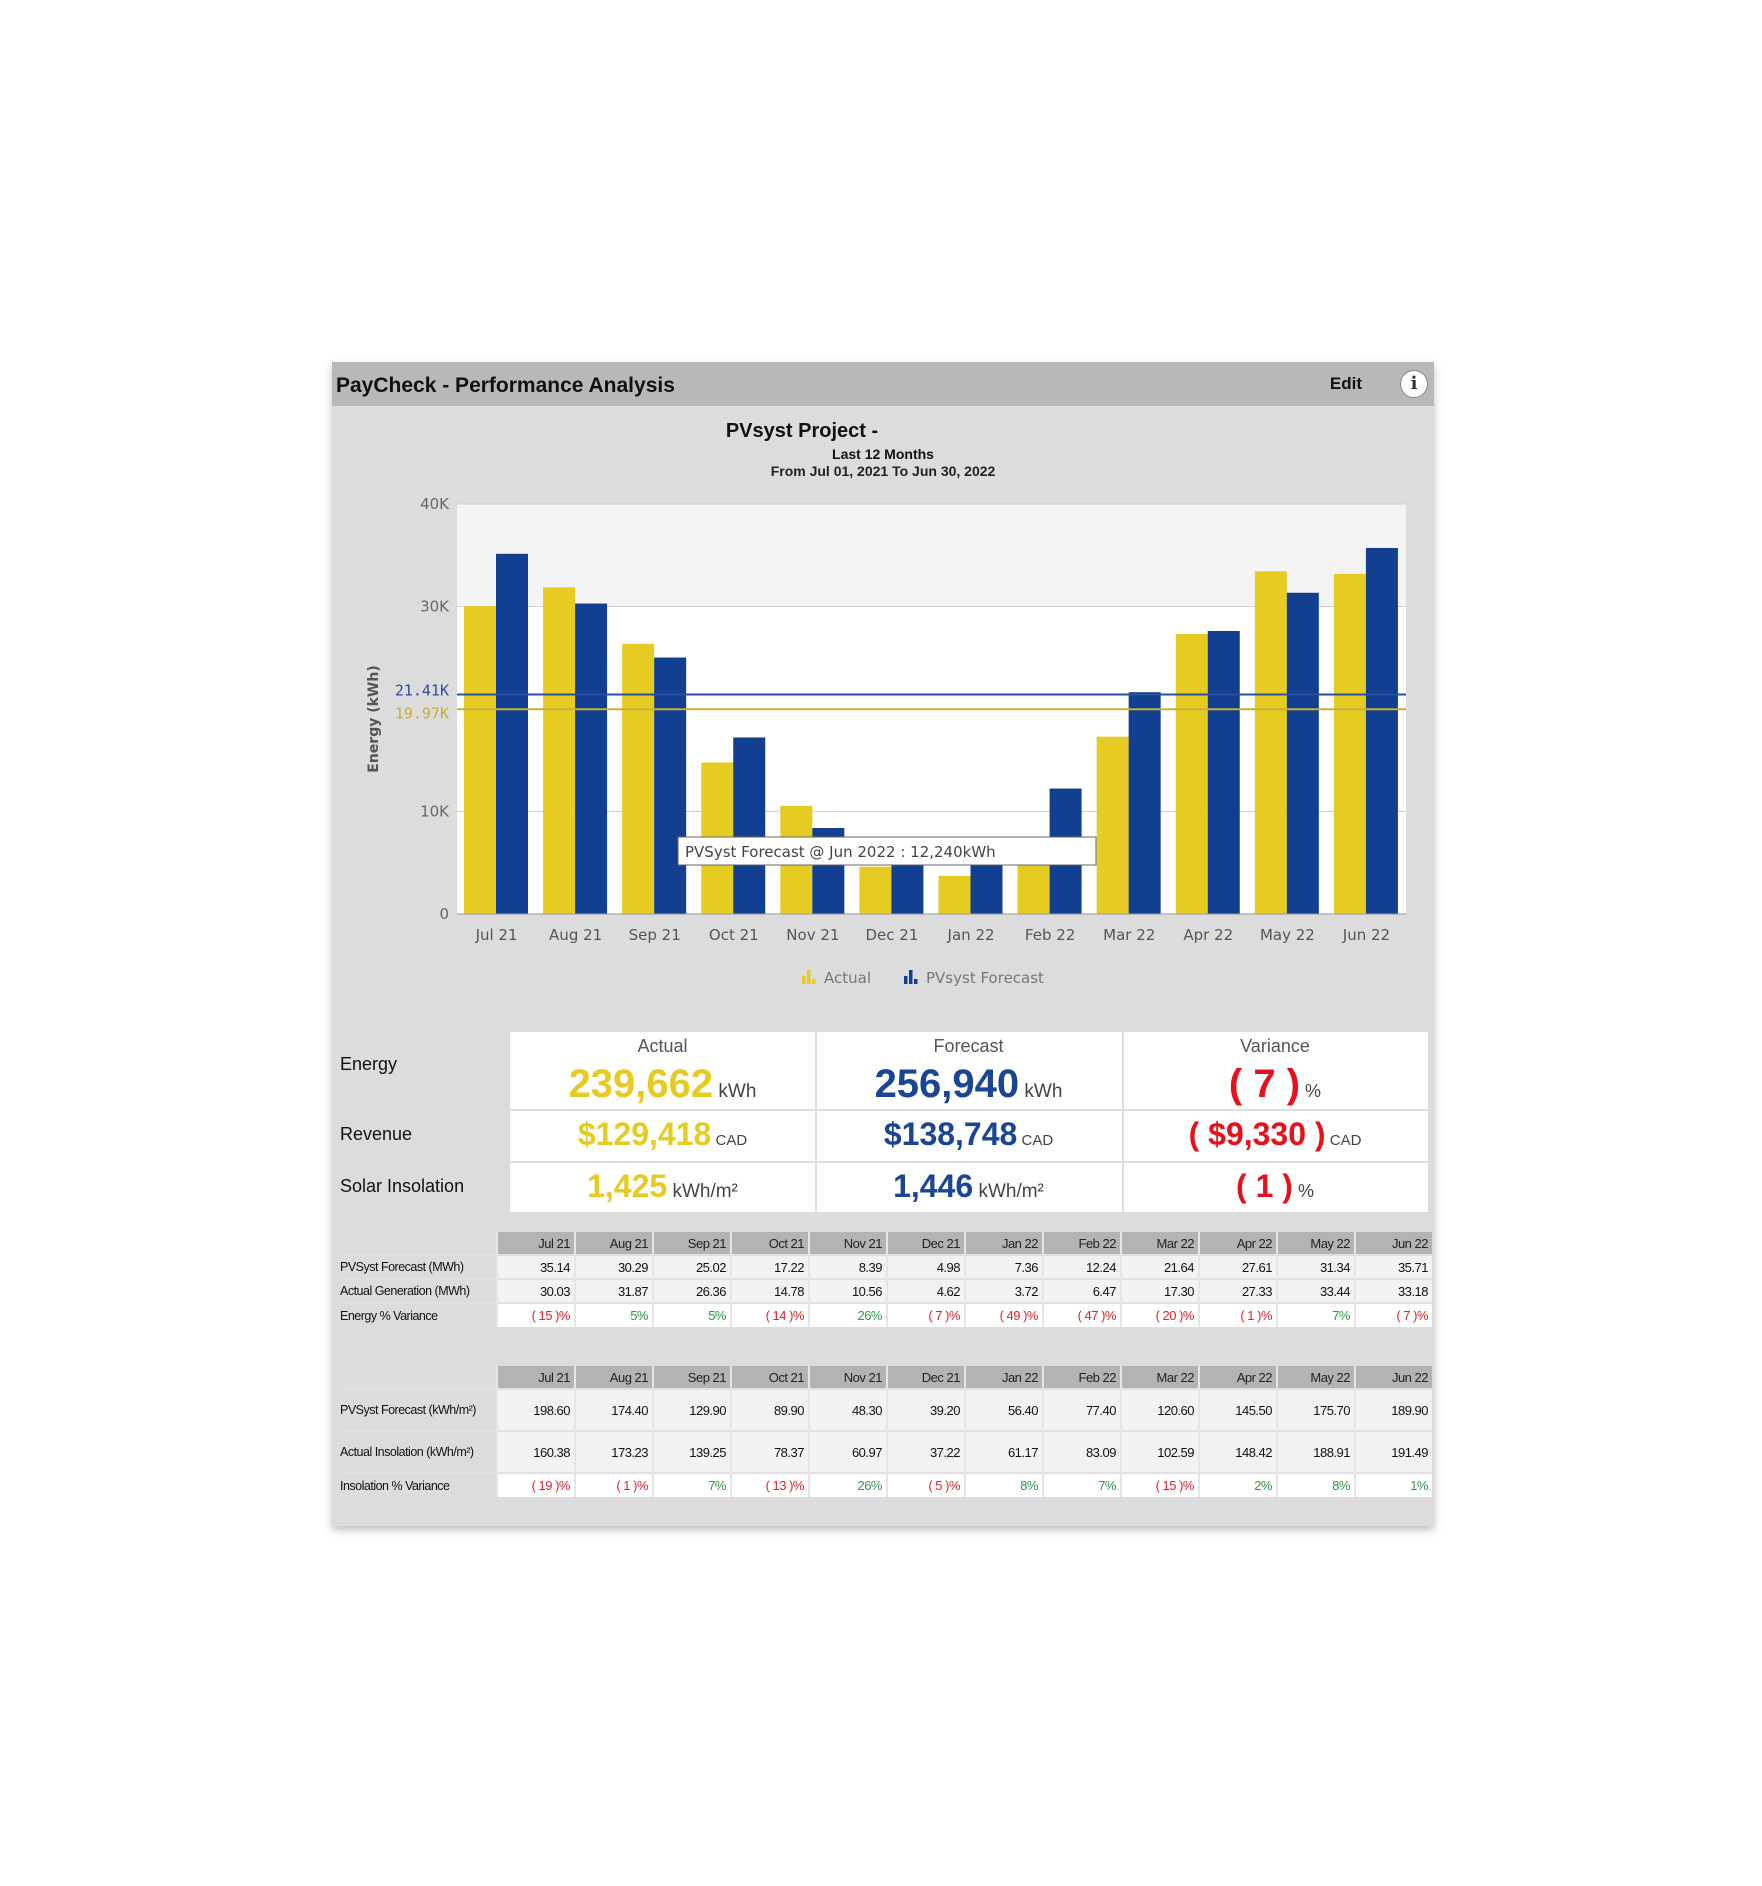  I want to click on table-cell: ( 20 )%, so click(1159, 1315).